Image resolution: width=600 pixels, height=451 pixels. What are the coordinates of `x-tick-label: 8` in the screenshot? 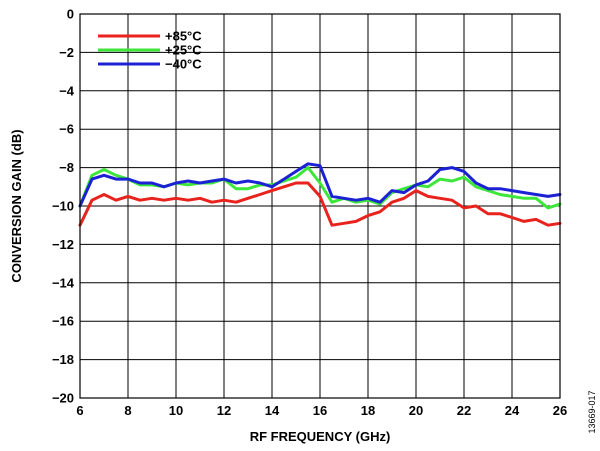 It's located at (127, 410).